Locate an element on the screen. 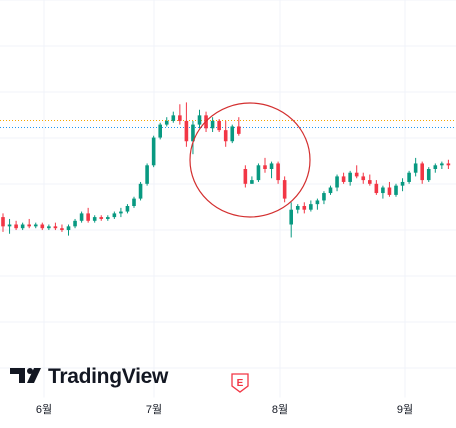 This screenshot has width=456, height=428. x-tick-label: 6월 is located at coordinates (44, 409).